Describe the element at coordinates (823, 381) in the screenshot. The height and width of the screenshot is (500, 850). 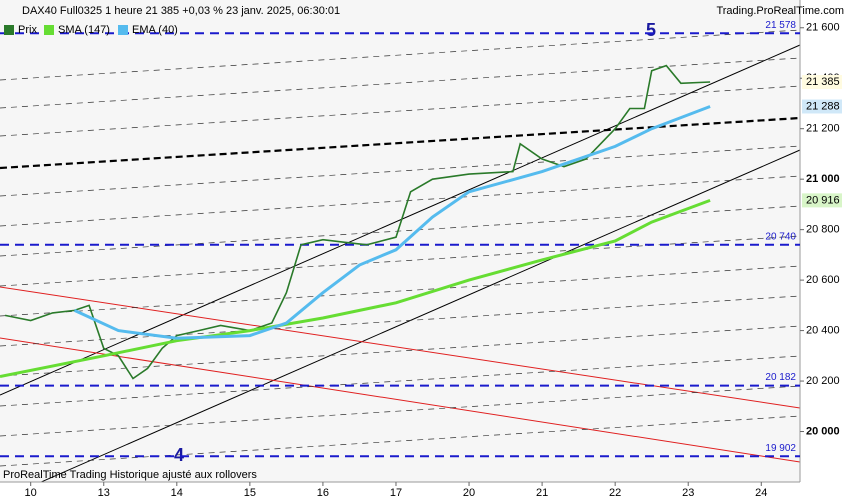
I see `y-tick-label: 20 200` at that location.